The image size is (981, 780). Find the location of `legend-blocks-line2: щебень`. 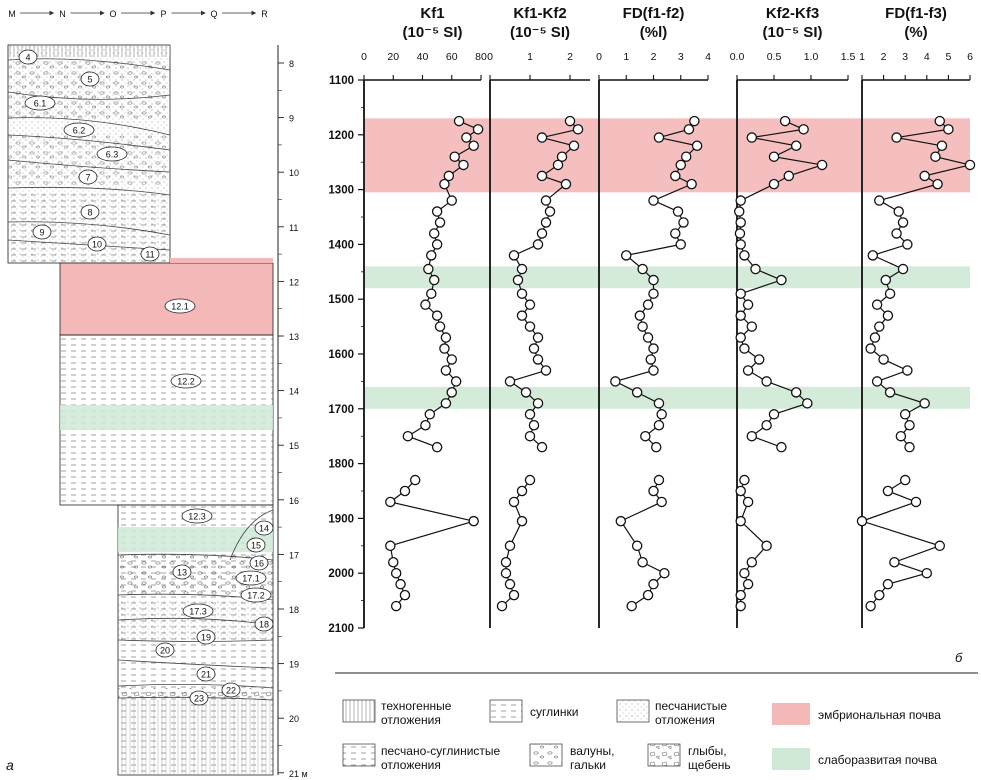

legend-blocks-line2: щебень is located at coordinates (709, 765).